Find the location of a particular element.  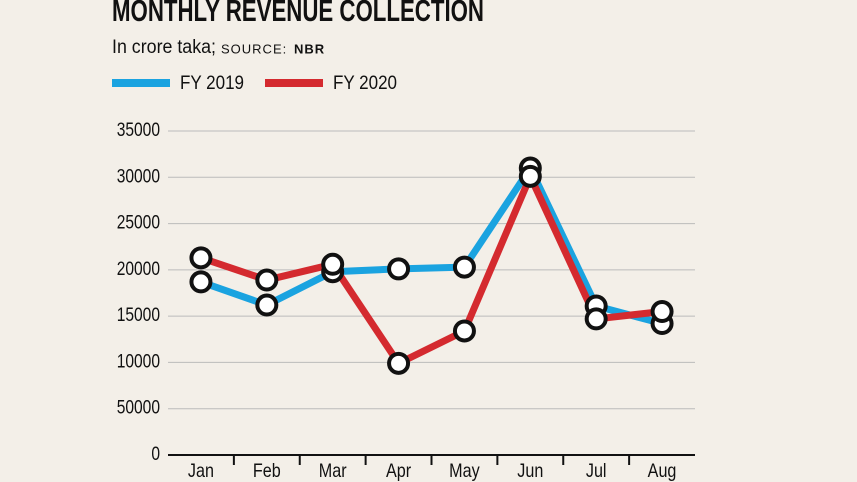

subtitle: In crore taka; is located at coordinates (164, 47).